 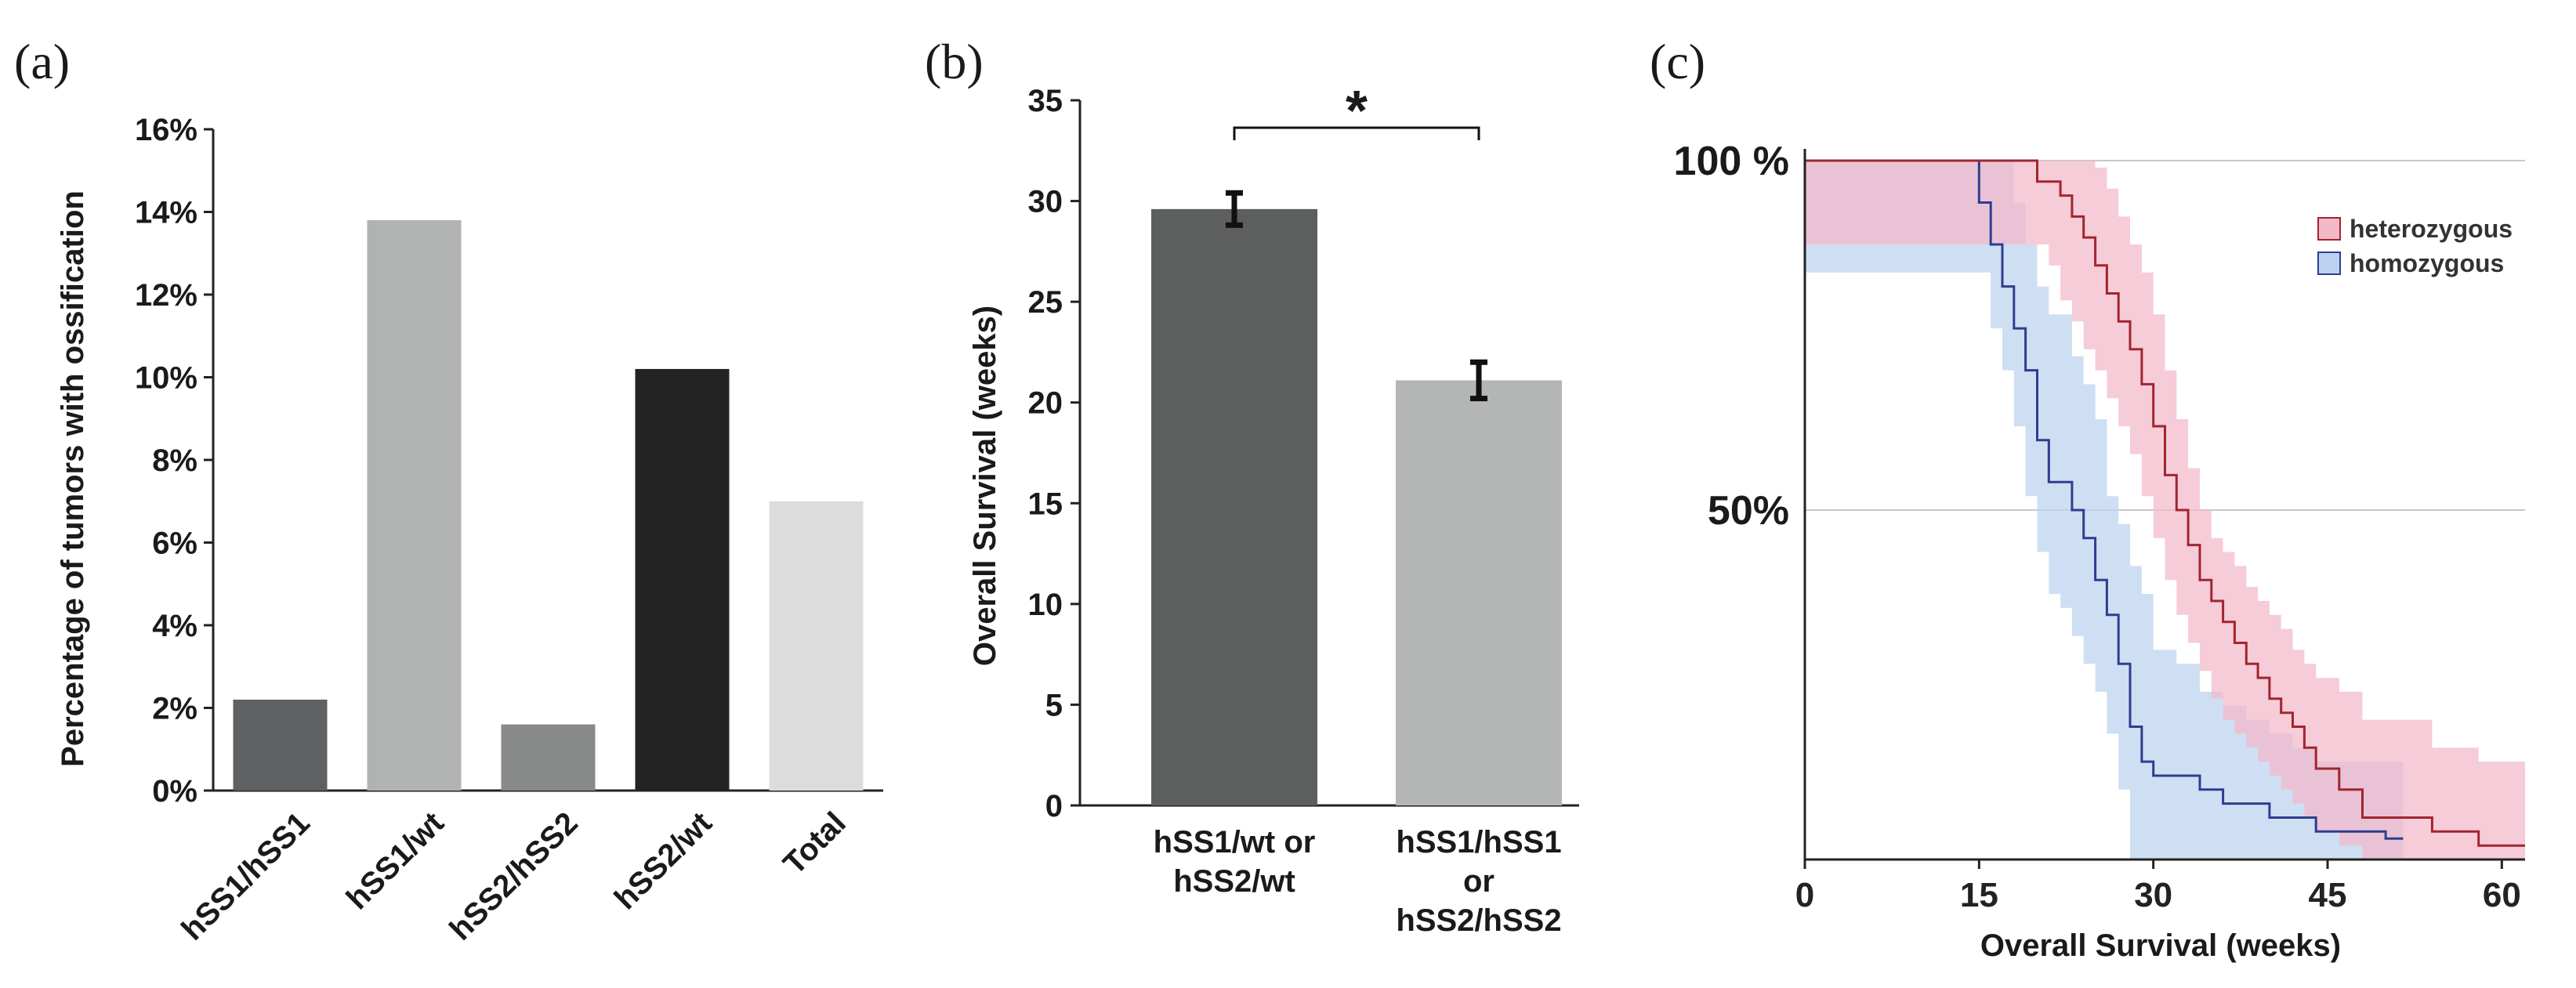 I want to click on chart-a-ytick-label: 10%, so click(x=166, y=378).